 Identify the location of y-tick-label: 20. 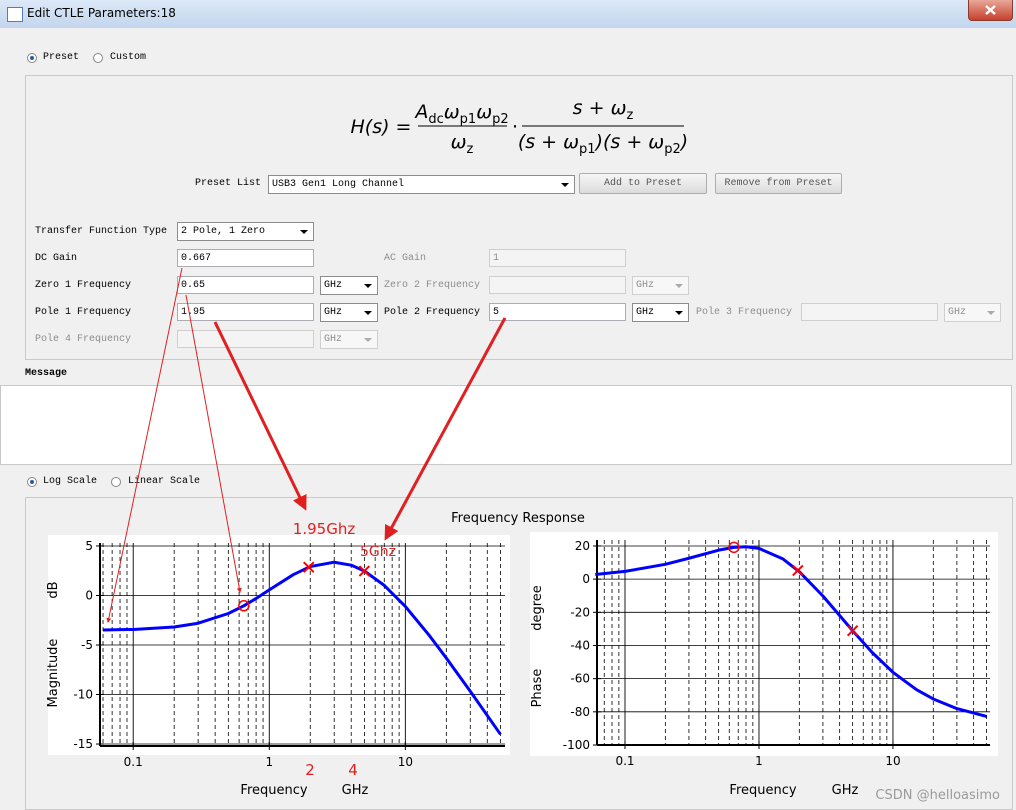
(582, 546).